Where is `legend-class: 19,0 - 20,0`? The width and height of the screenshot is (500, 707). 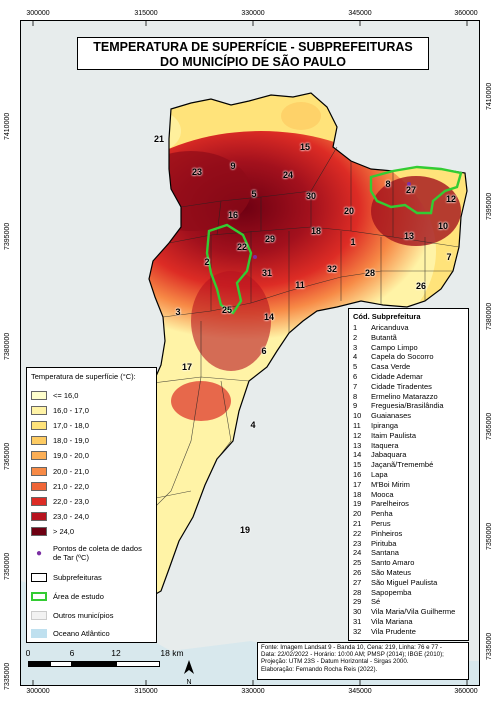 legend-class: 19,0 - 20,0 is located at coordinates (60, 456).